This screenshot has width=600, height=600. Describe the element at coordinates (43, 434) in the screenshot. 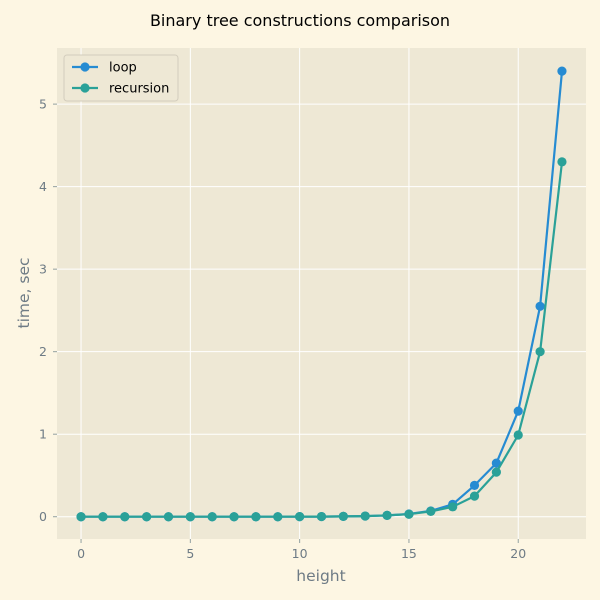

I see `y-tick-label: 1` at that location.